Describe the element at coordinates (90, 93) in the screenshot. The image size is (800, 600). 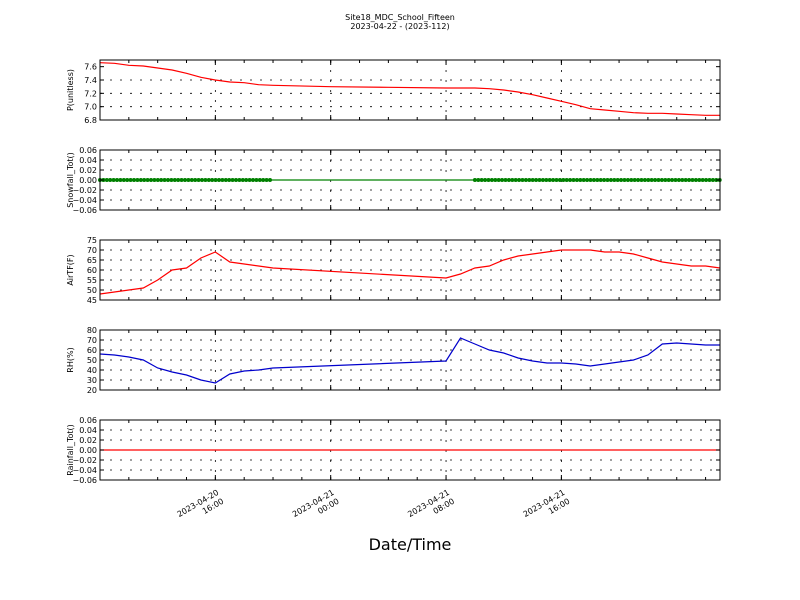
I see `y-tick-label: 7.2` at that location.